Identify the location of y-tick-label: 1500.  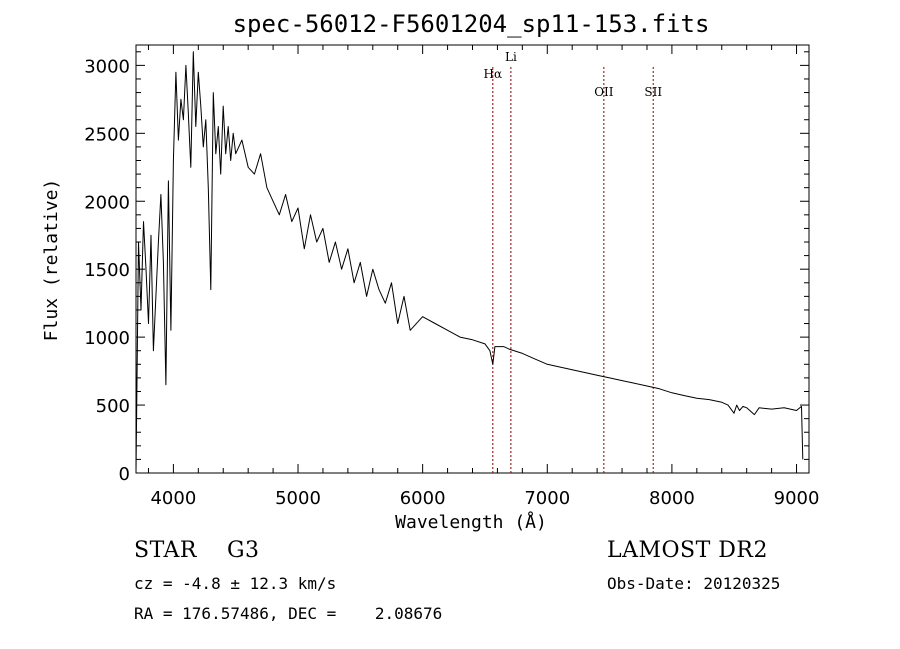
(107, 270).